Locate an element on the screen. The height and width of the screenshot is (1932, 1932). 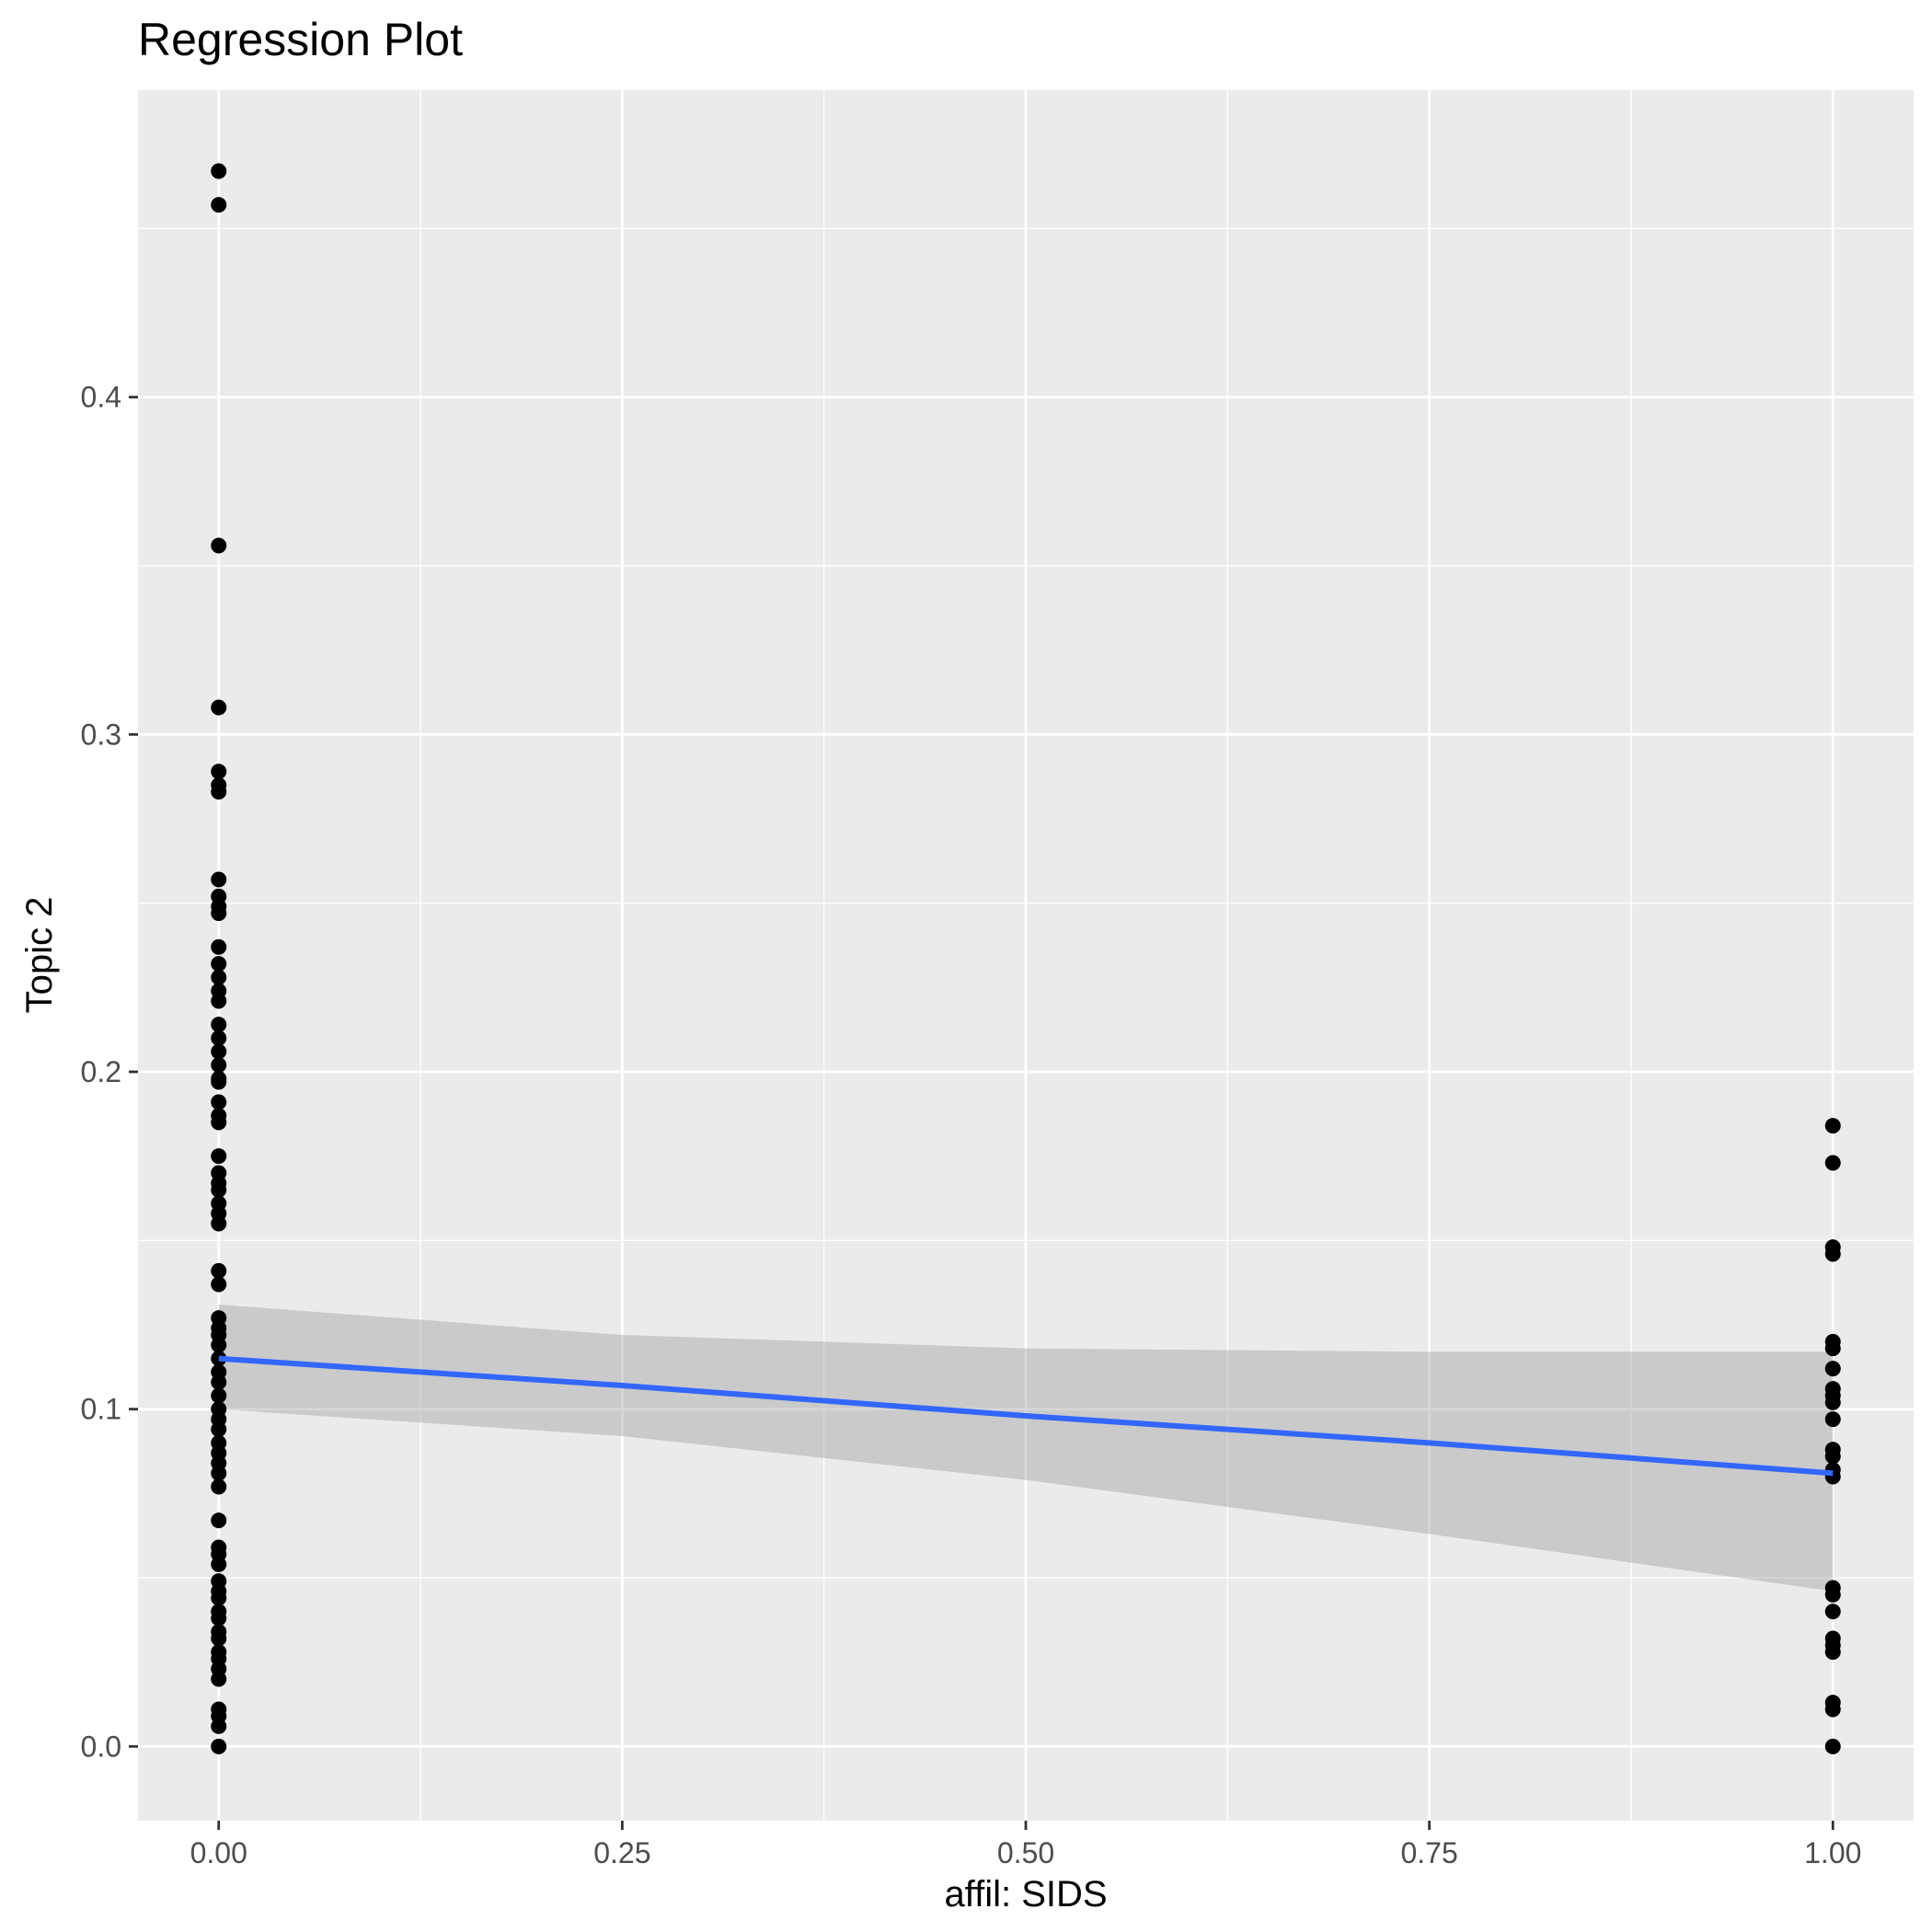
x-axis: 0.00 0.25 0.50 0.75 1.00 is located at coordinates (1025, 1845).